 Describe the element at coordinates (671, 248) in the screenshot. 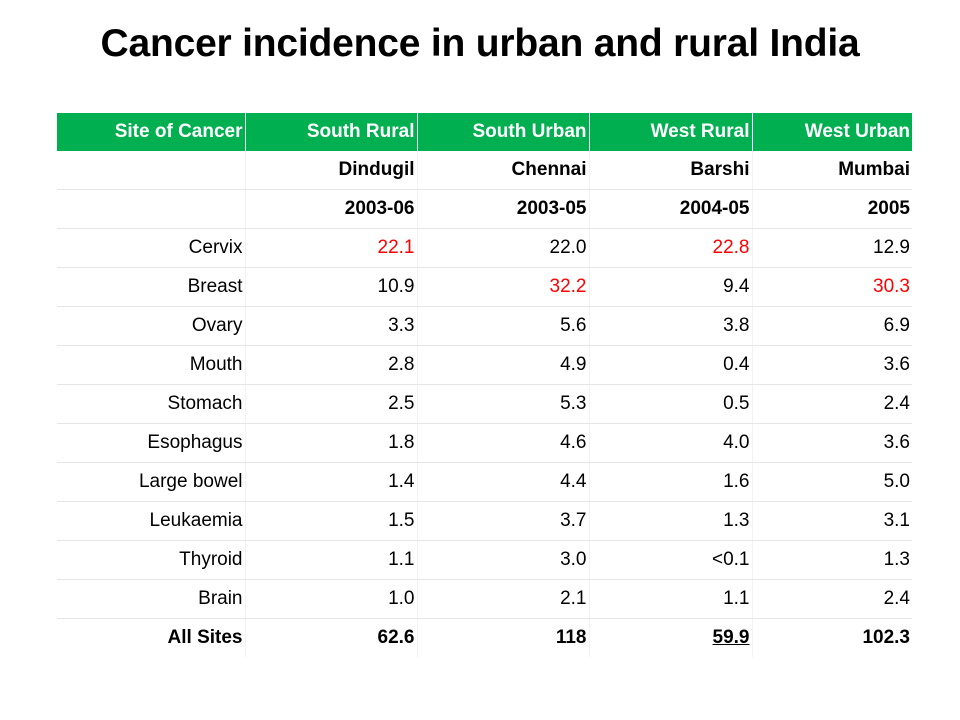

I see `table-cell: 22.8` at that location.